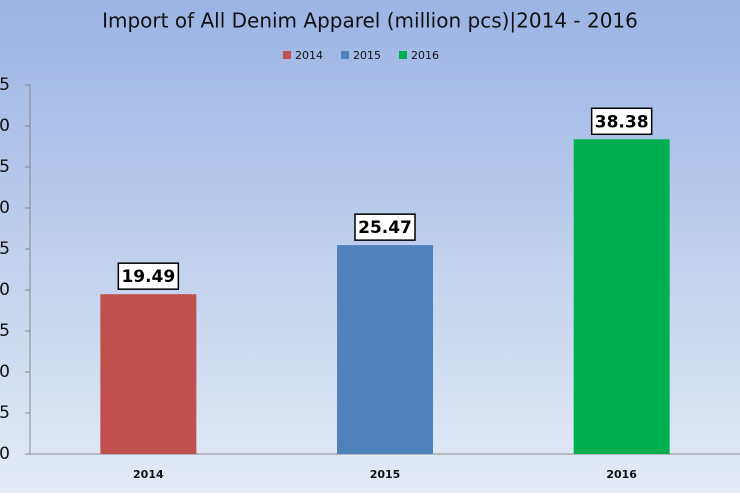 The width and height of the screenshot is (740, 497). Describe the element at coordinates (621, 474) in the screenshot. I see `x-tick-label: 2016` at that location.